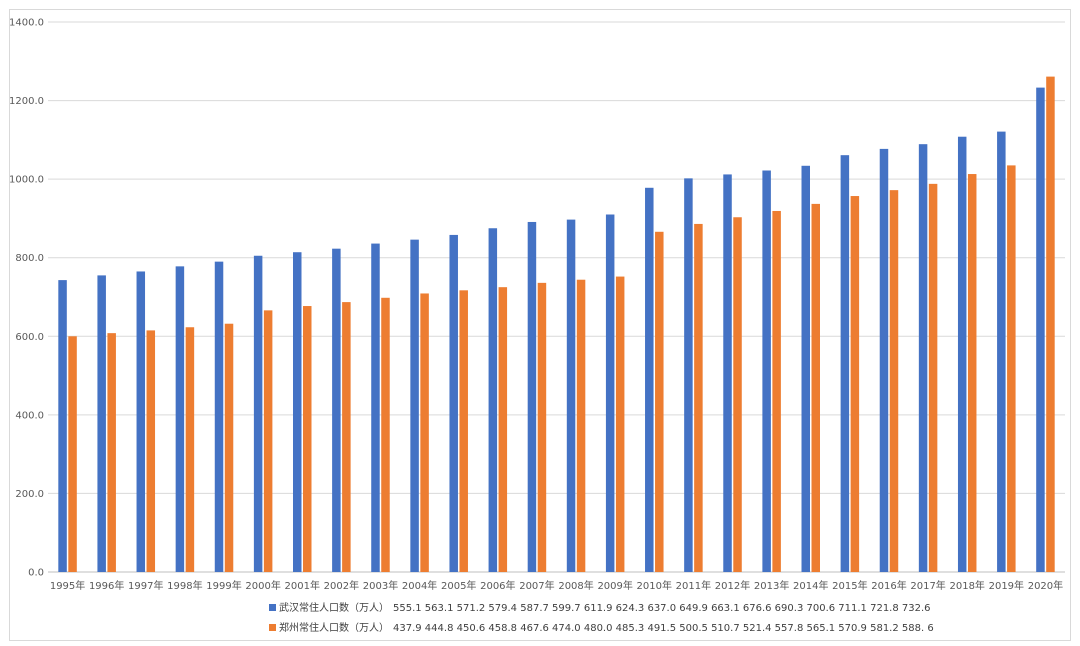 This screenshot has width=1080, height=646. I want to click on x-tick-label: 1995年, so click(67, 585).